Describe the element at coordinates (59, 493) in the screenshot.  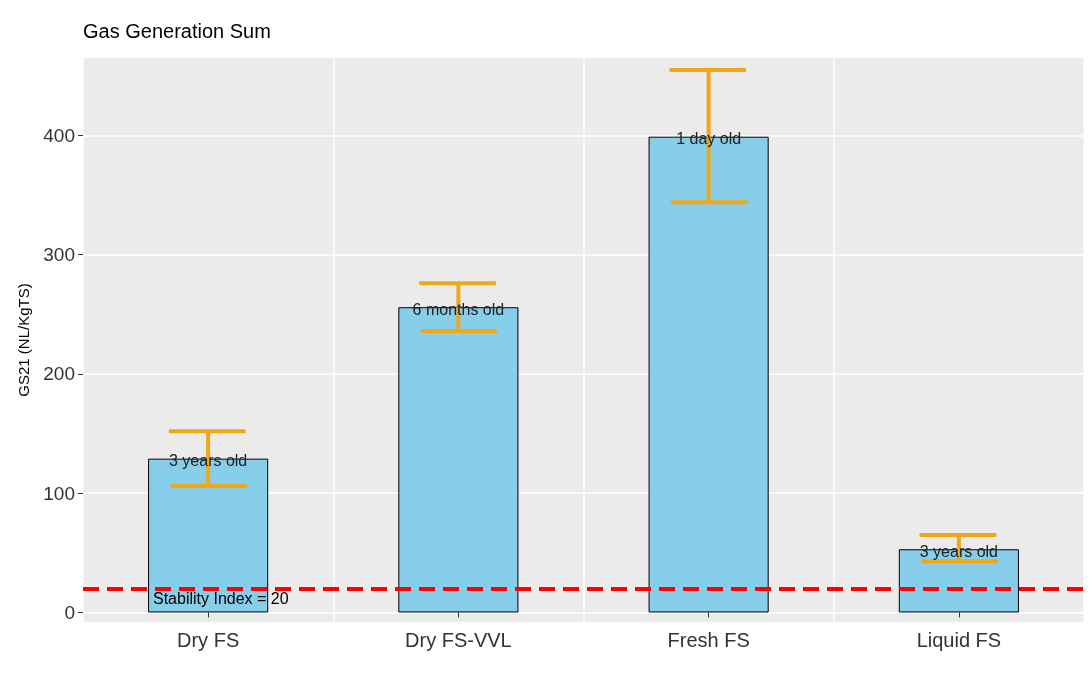
I see `y-tick-label: 100` at that location.